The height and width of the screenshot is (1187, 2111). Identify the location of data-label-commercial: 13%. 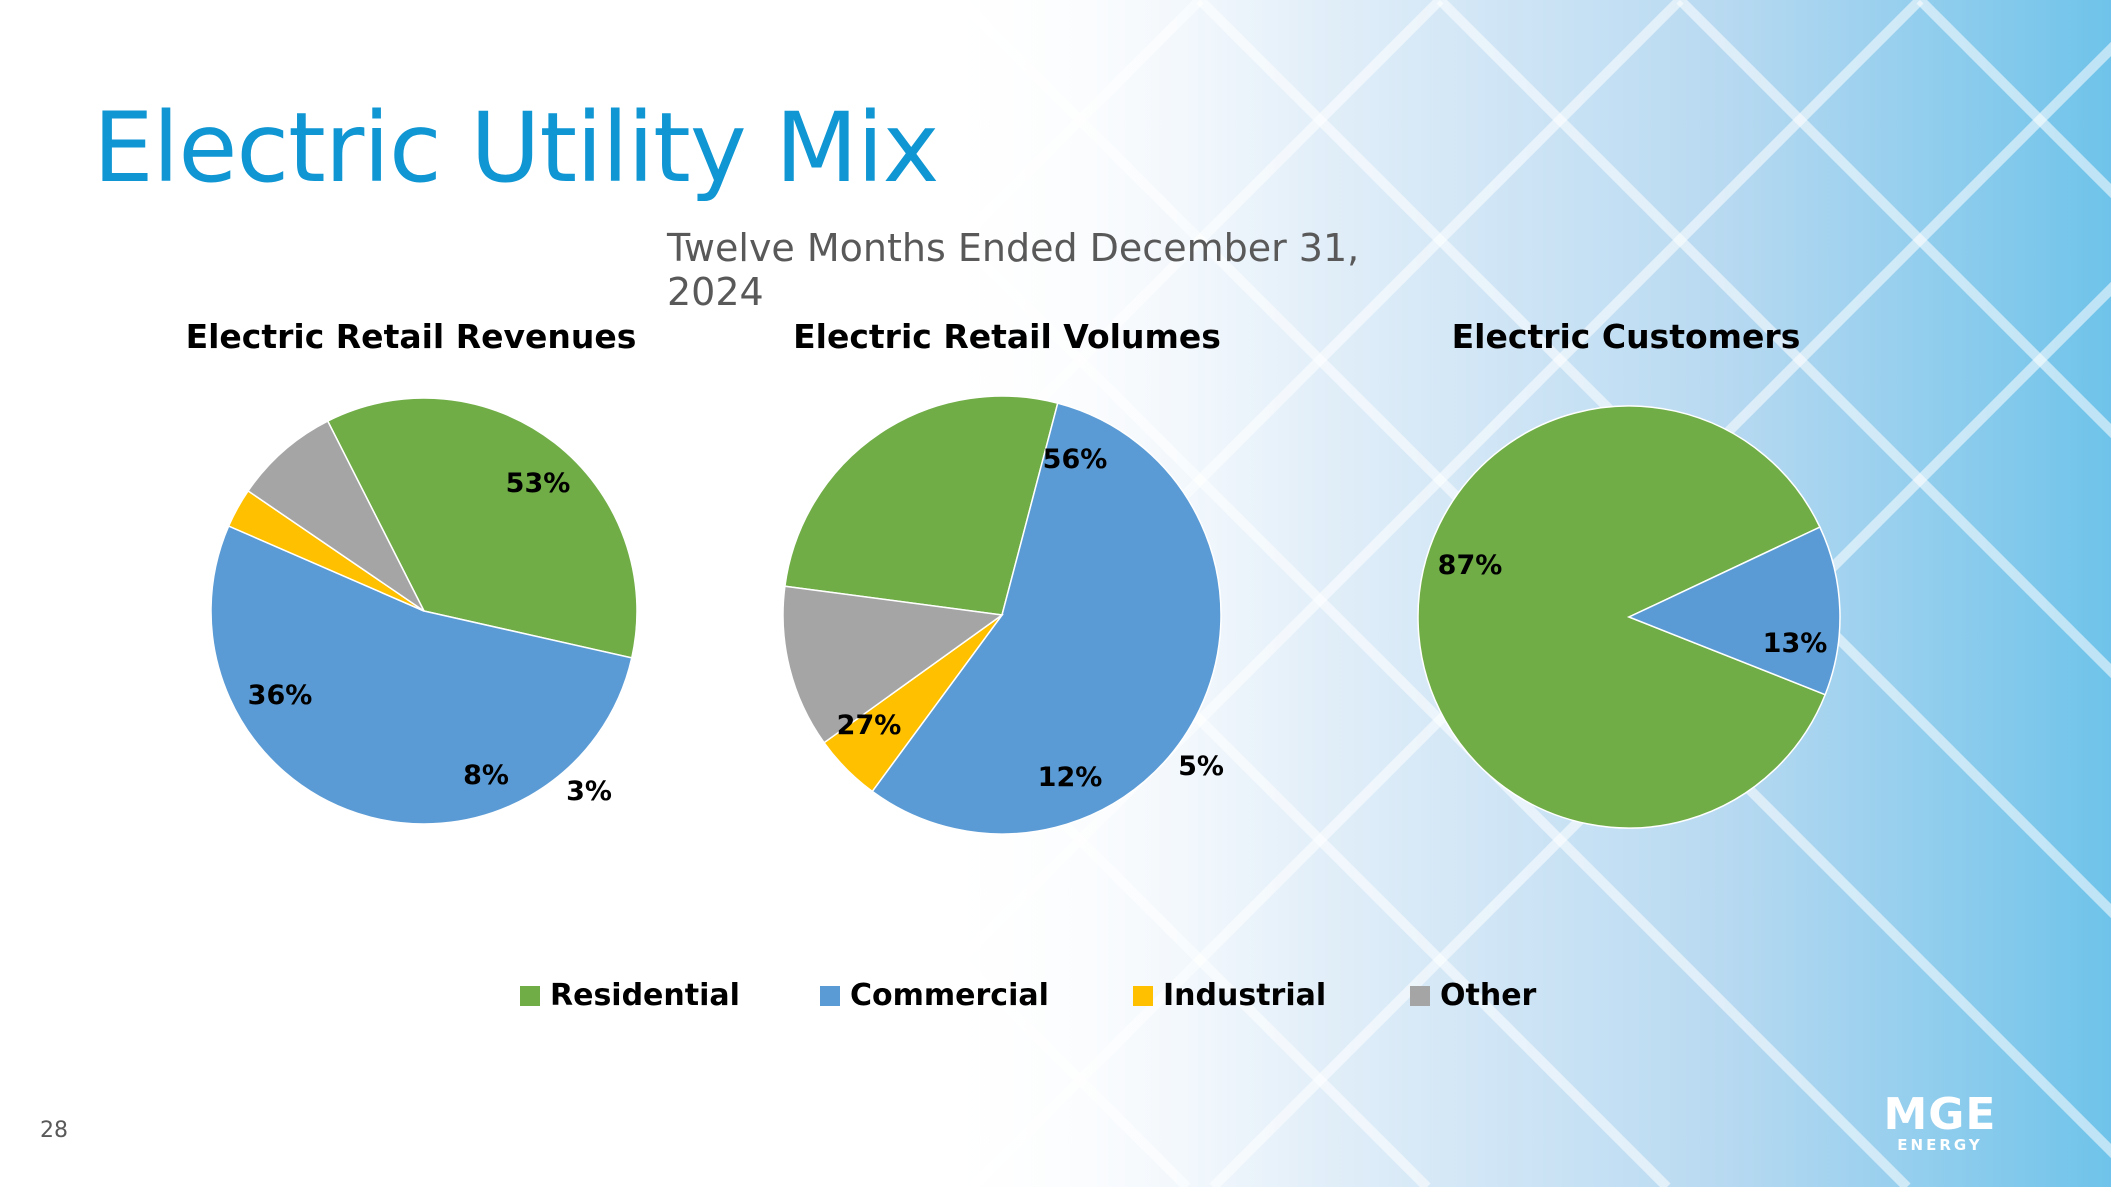
(1795, 643).